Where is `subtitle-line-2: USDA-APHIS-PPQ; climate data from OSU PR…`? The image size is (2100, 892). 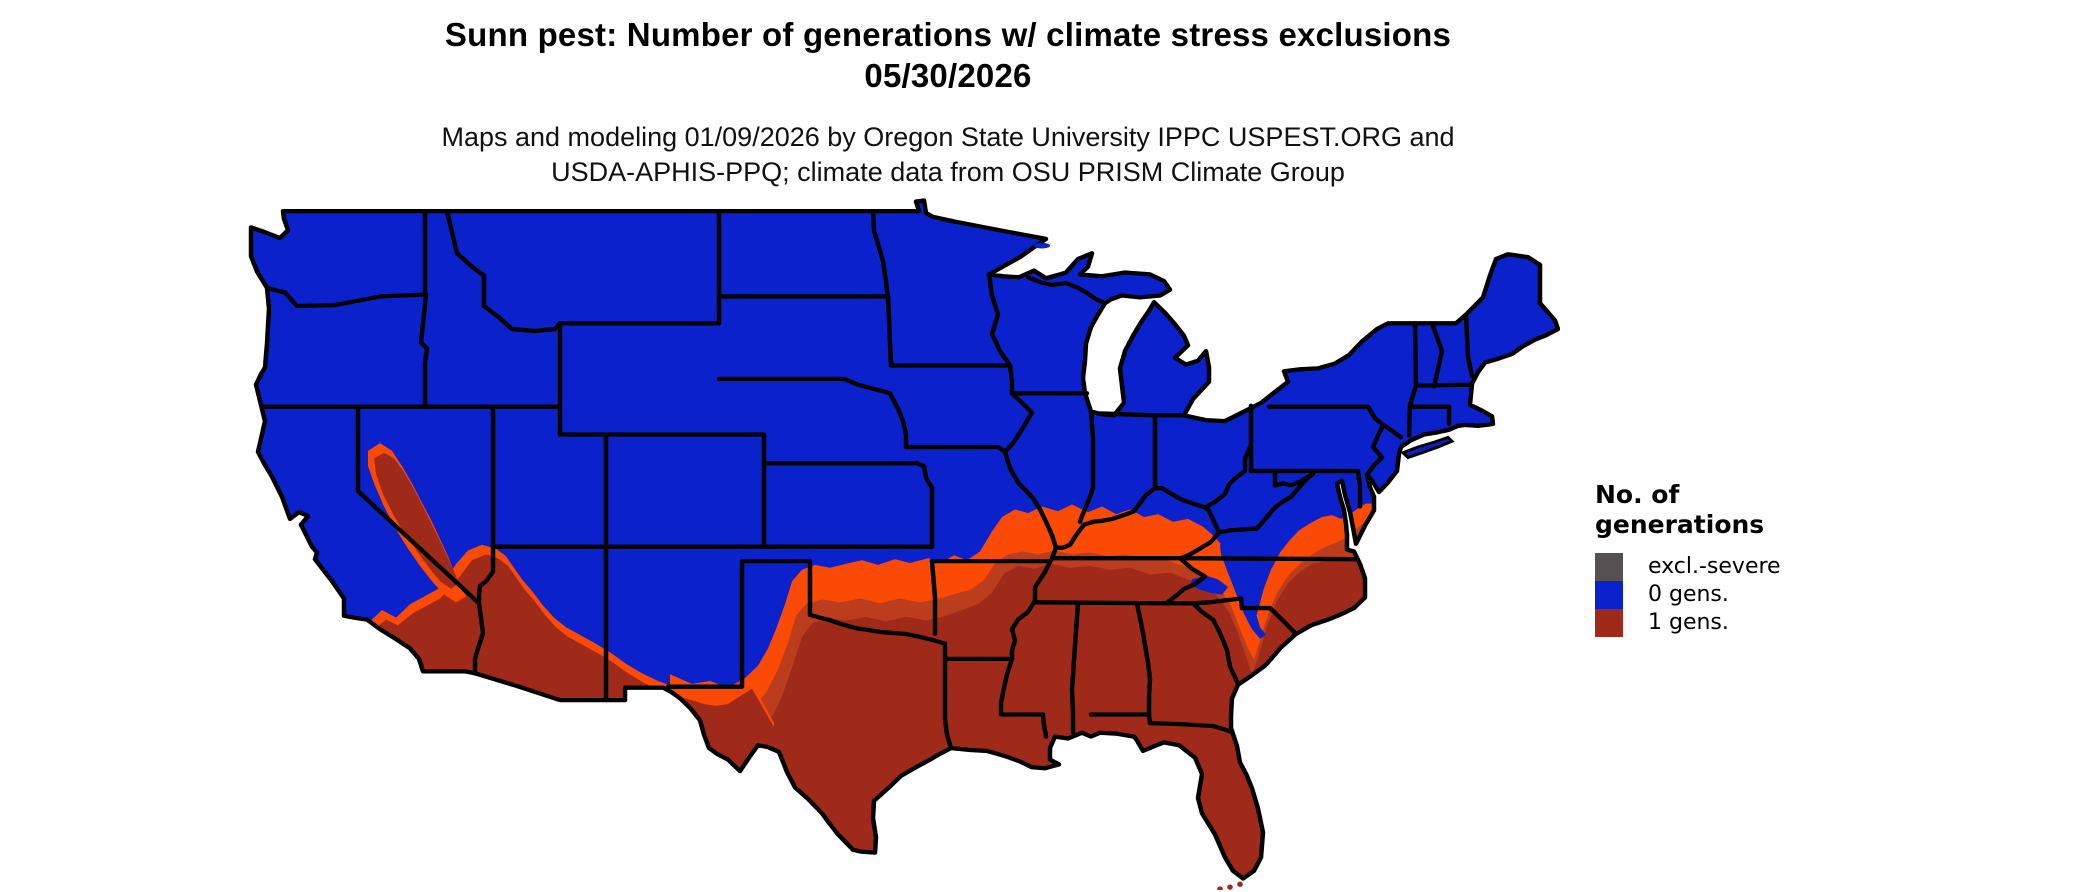 subtitle-line-2: USDA-APHIS-PPQ; climate data from OSU PR… is located at coordinates (948, 172).